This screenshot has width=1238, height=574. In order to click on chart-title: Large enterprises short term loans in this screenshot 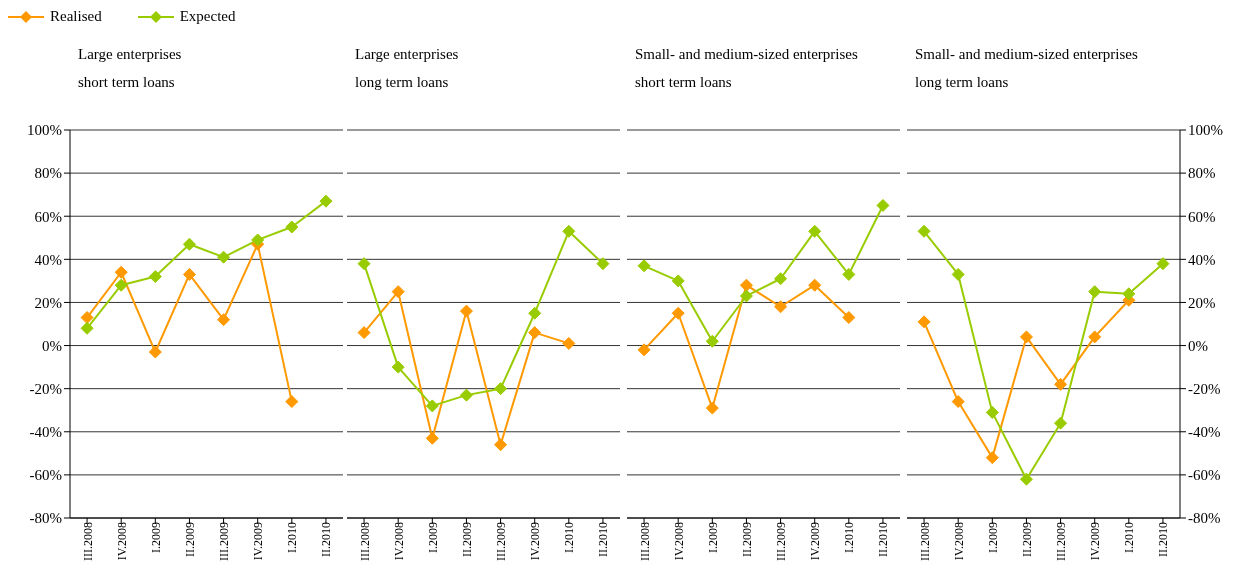, I will do `click(130, 68)`.